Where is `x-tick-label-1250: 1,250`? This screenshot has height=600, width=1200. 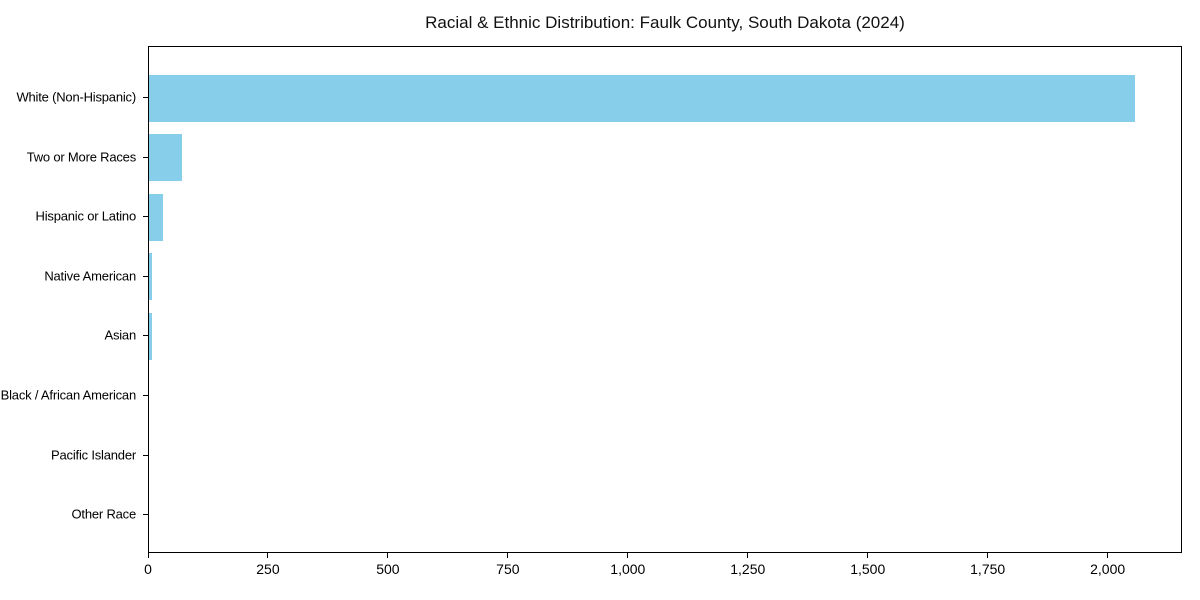
x-tick-label-1250: 1,250 is located at coordinates (748, 569).